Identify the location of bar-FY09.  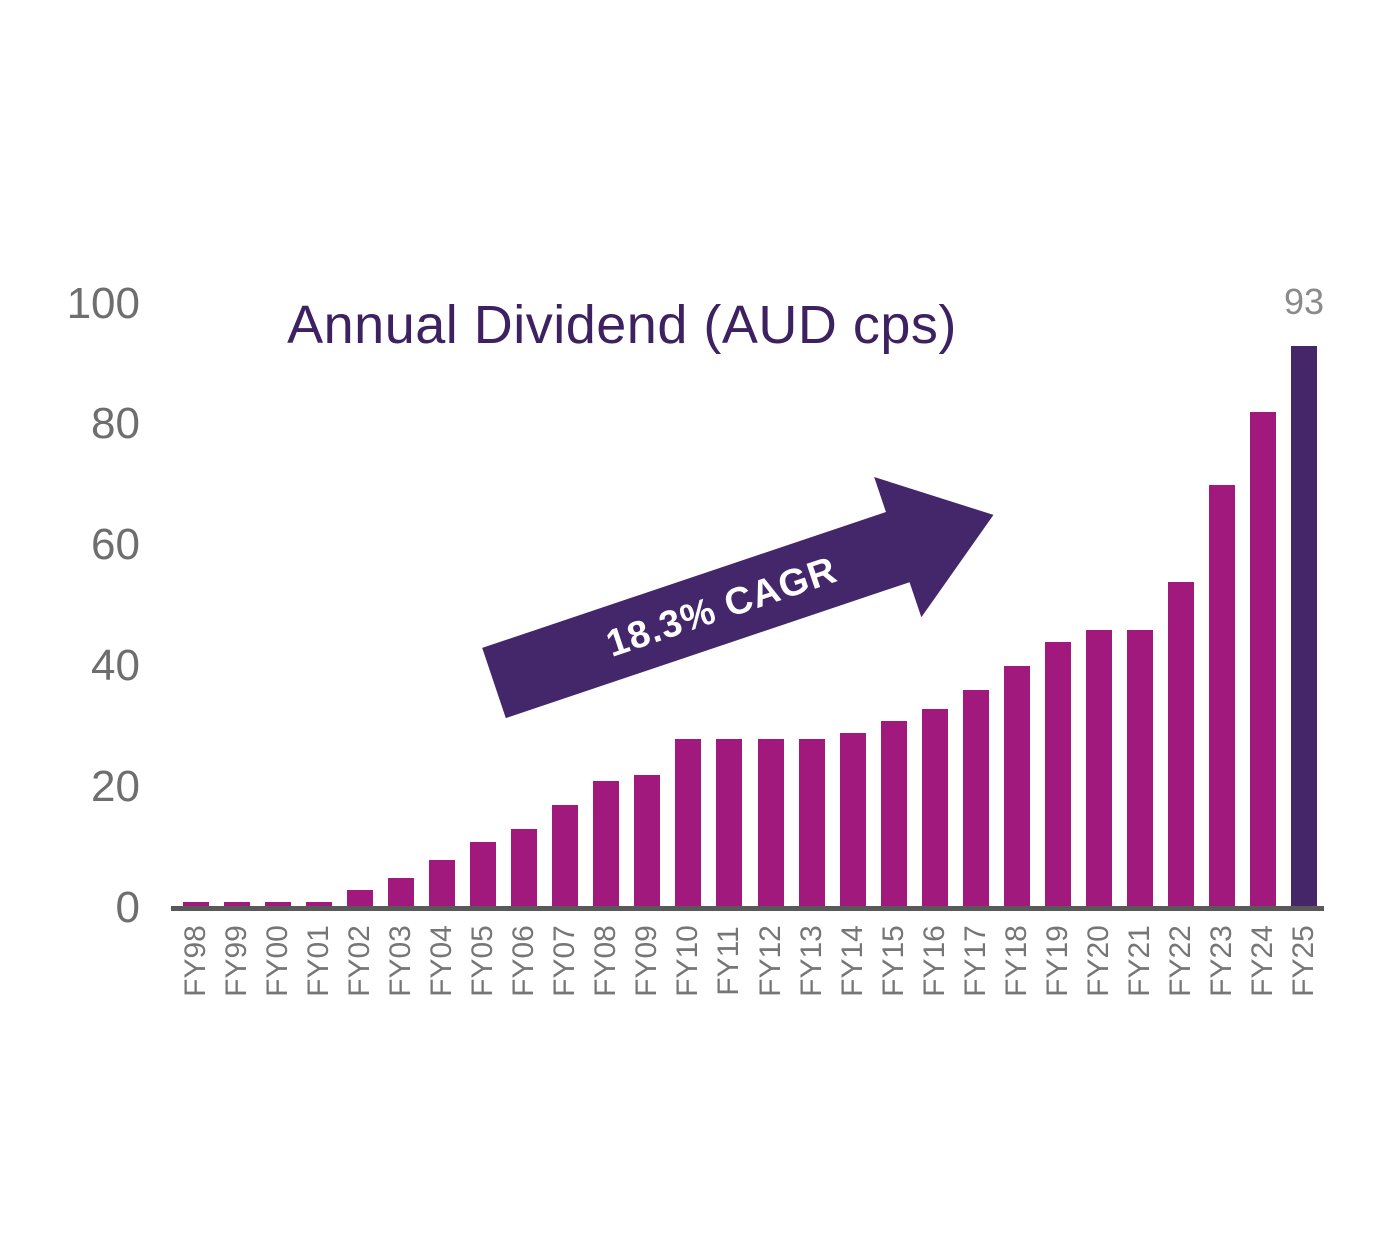
(647, 842).